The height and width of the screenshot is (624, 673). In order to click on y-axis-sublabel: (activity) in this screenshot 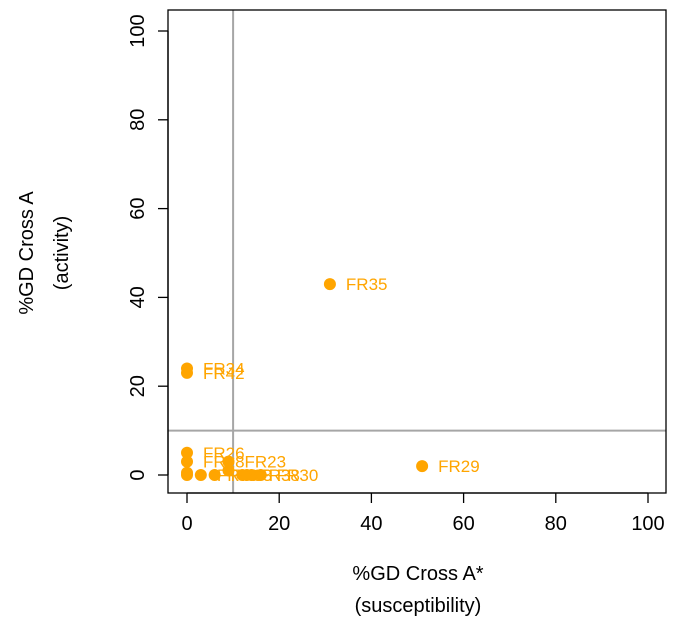, I will do `click(62, 253)`.